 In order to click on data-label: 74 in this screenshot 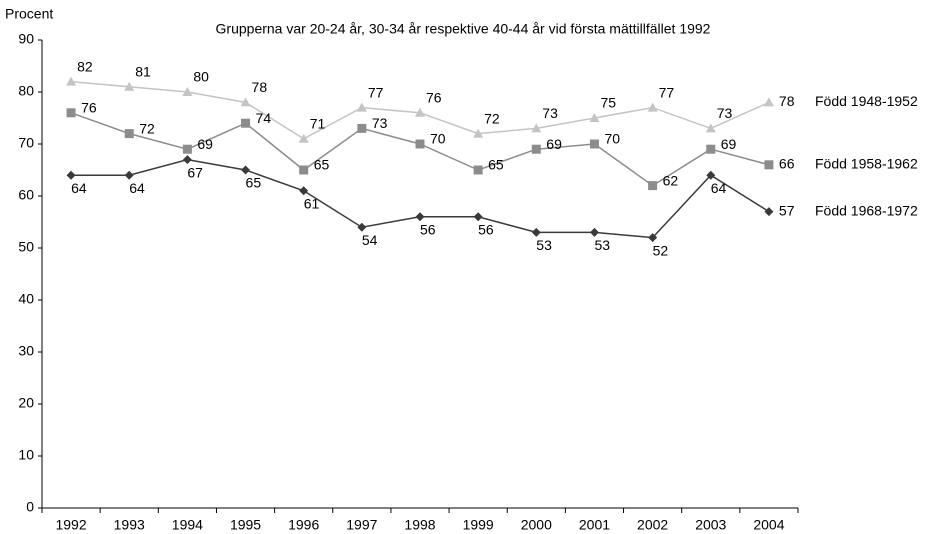, I will do `click(264, 118)`.